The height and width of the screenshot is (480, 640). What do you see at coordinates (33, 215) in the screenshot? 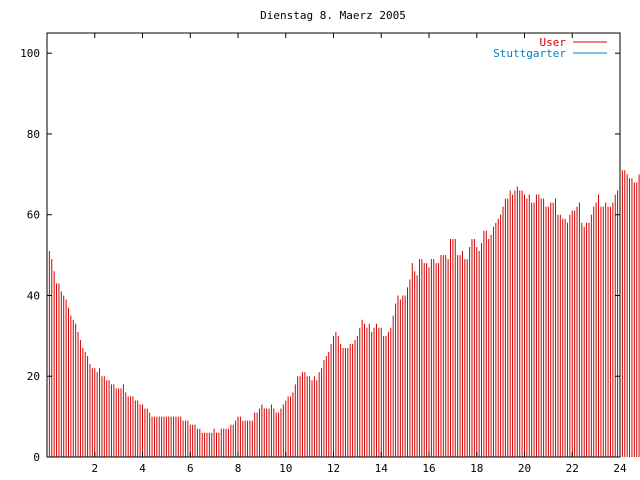
I see `y-tick-label: 60` at bounding box center [33, 215].